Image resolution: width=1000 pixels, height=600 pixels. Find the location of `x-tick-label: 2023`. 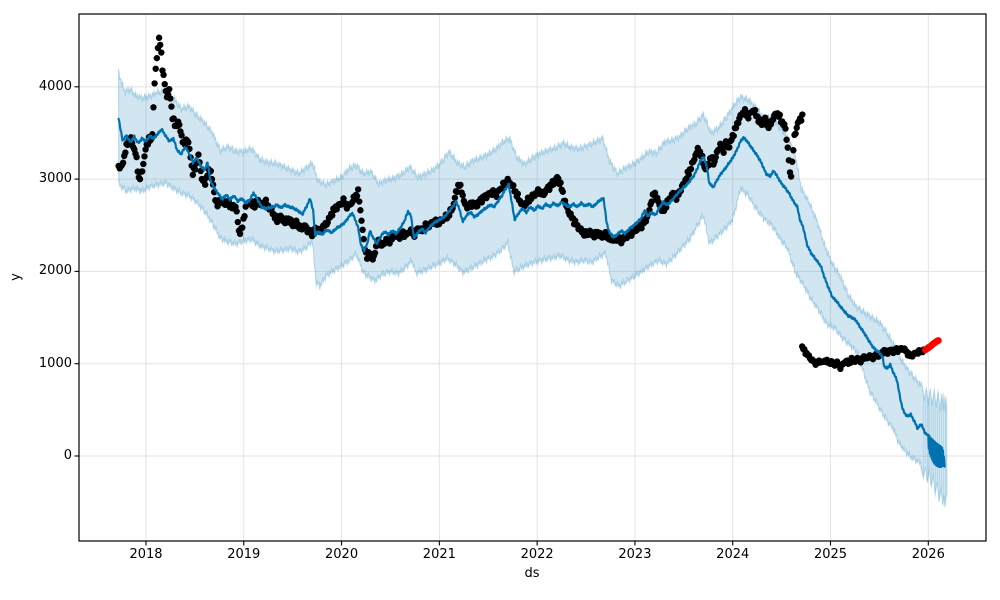

x-tick-label: 2023 is located at coordinates (635, 554).